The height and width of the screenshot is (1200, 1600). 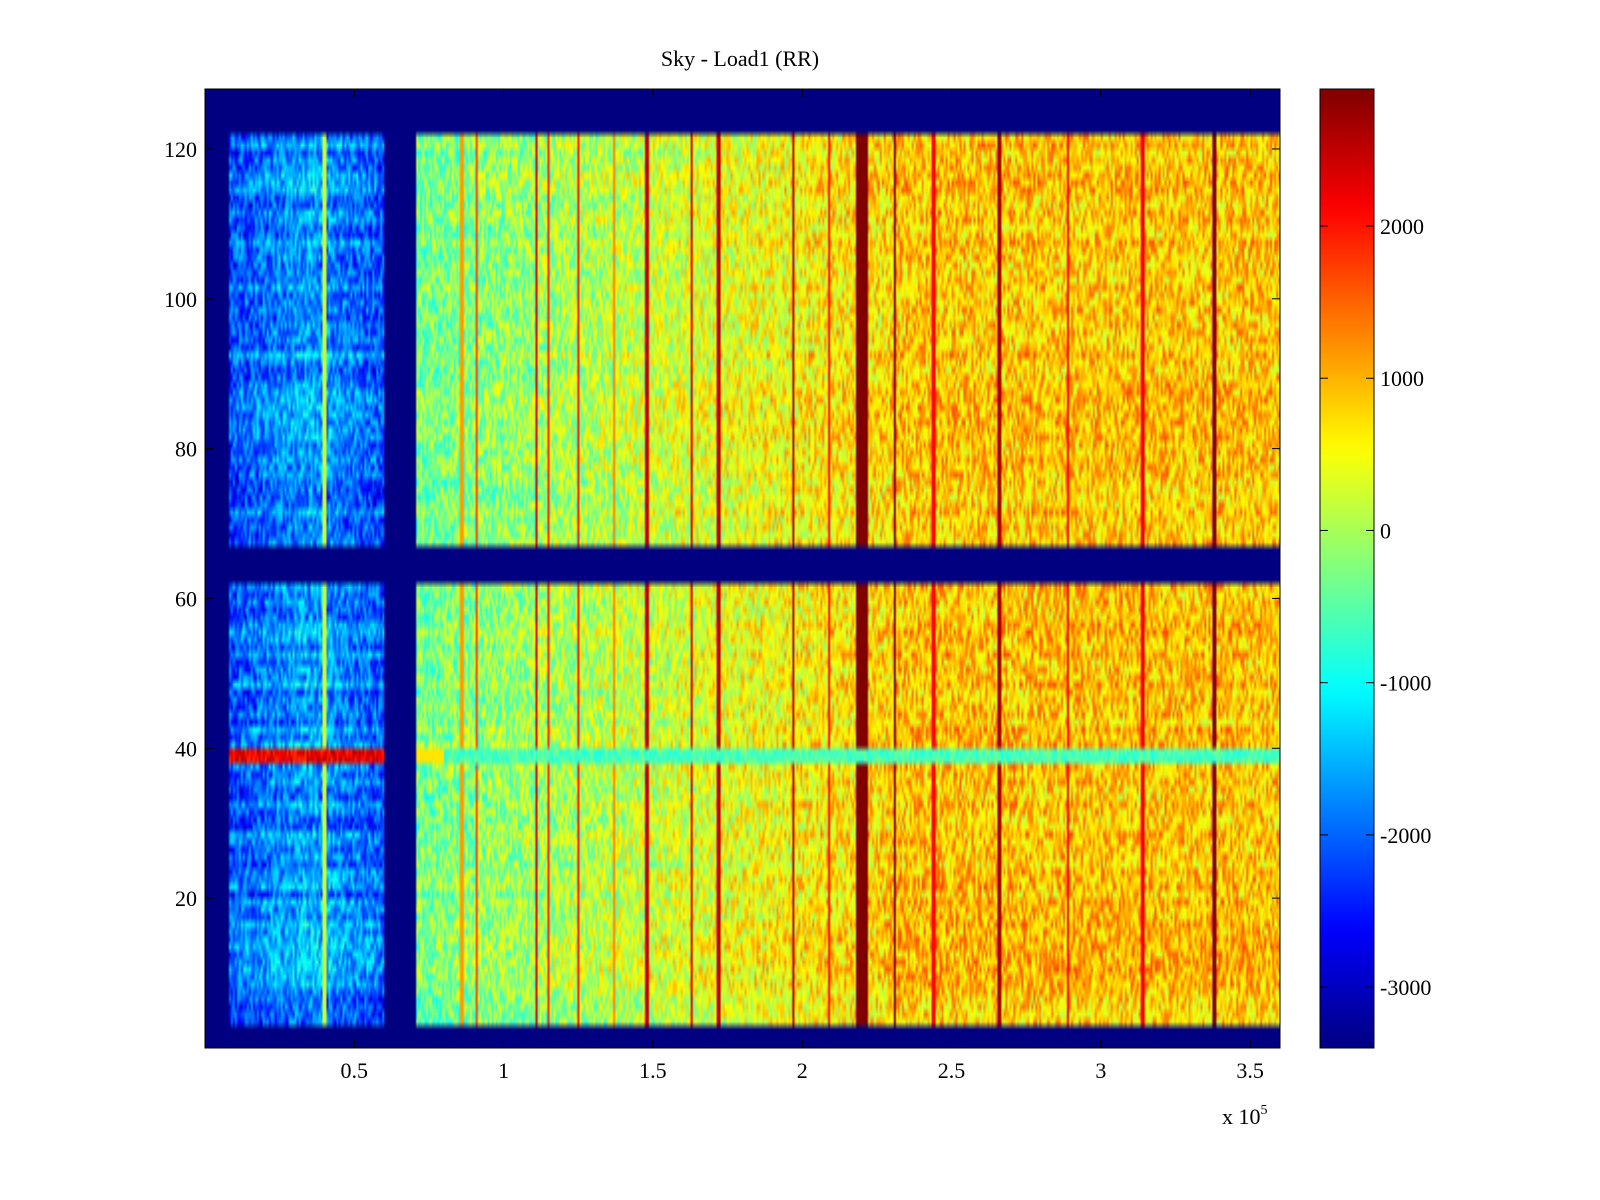 What do you see at coordinates (1385, 530) in the screenshot?
I see `colorbar-tick-label: 0` at bounding box center [1385, 530].